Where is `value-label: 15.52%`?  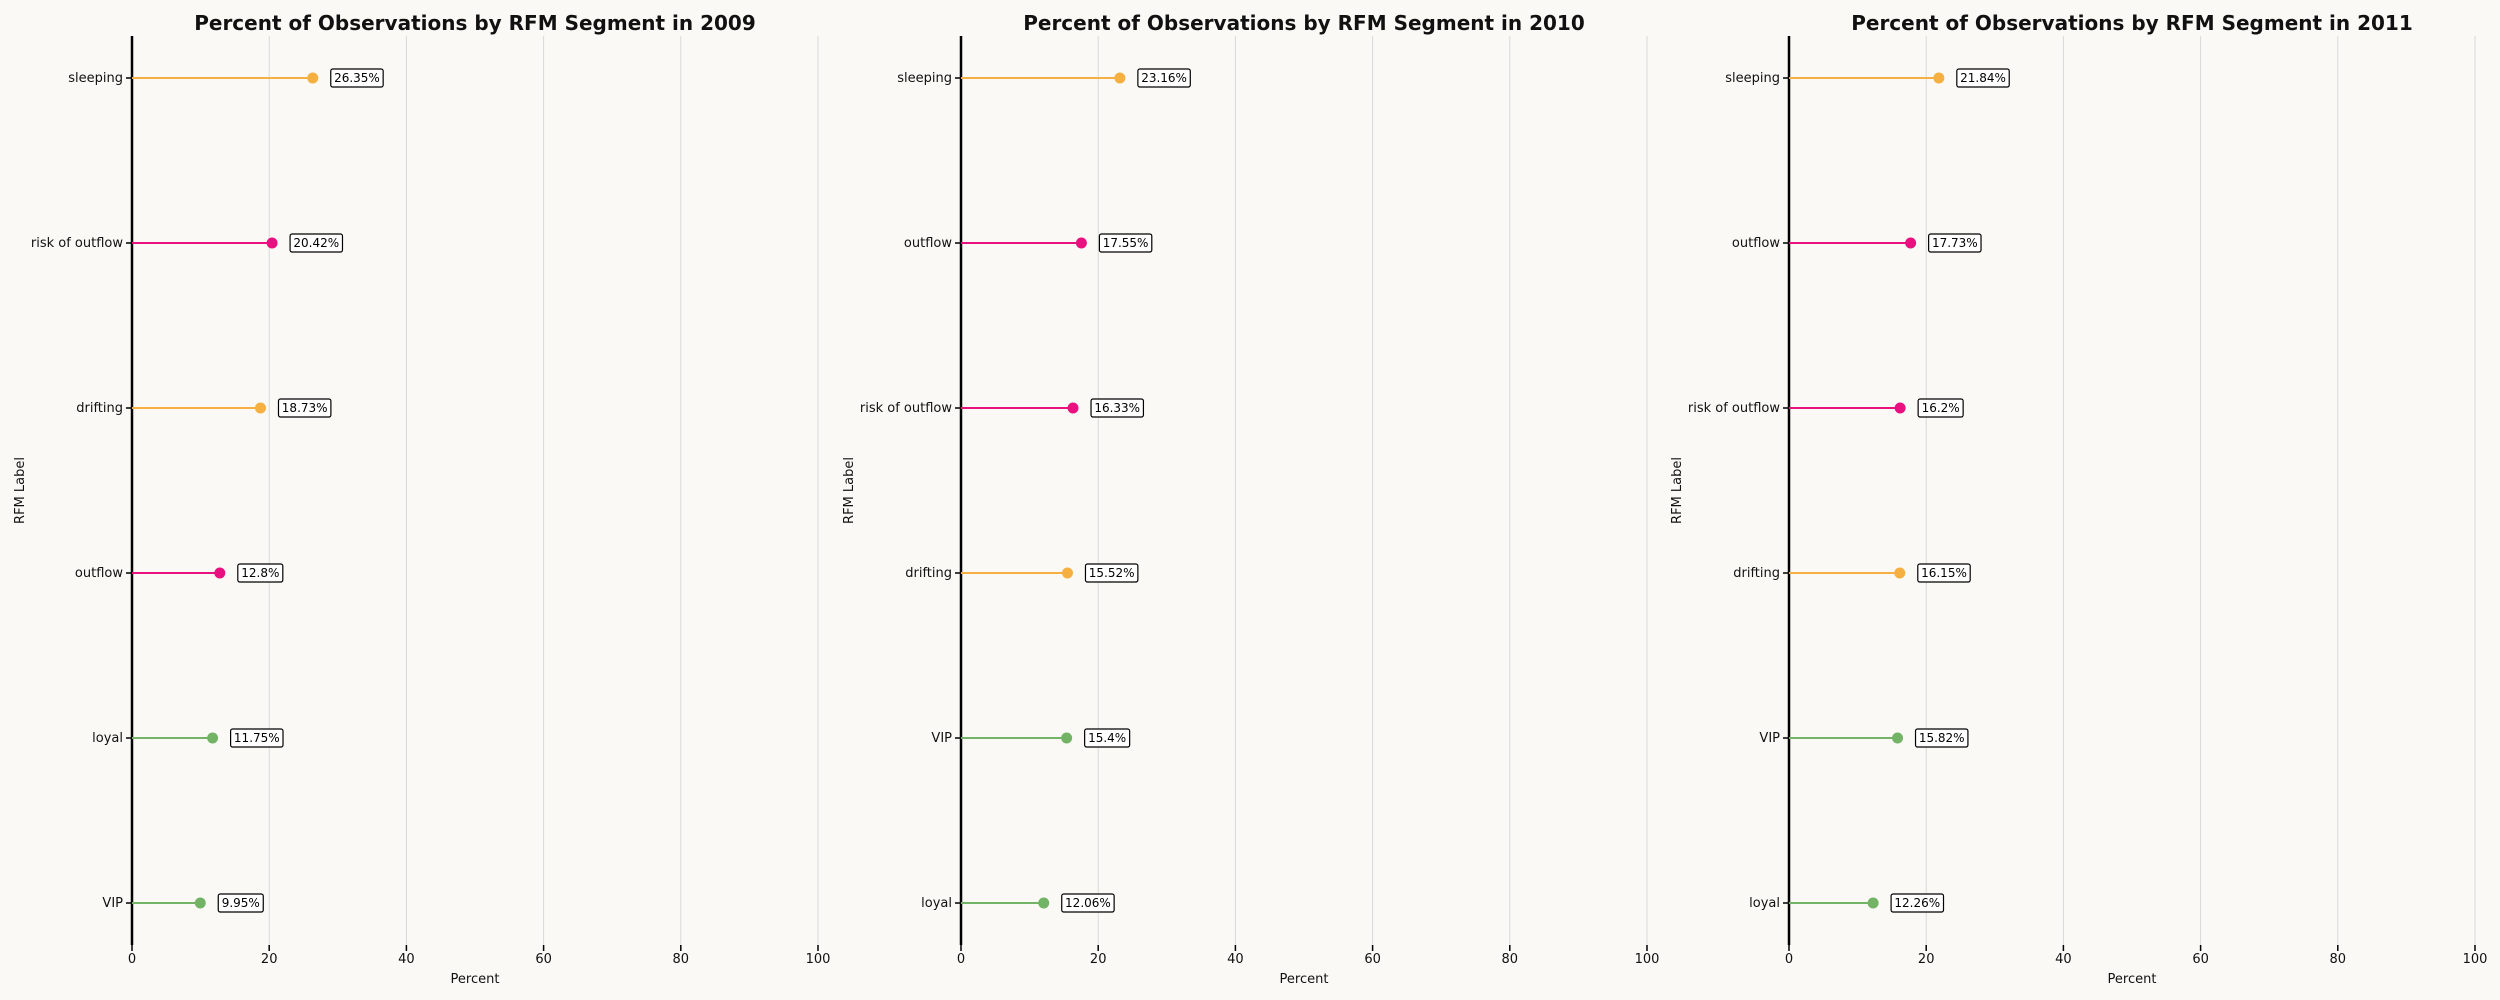
value-label: 15.52% is located at coordinates (1112, 573).